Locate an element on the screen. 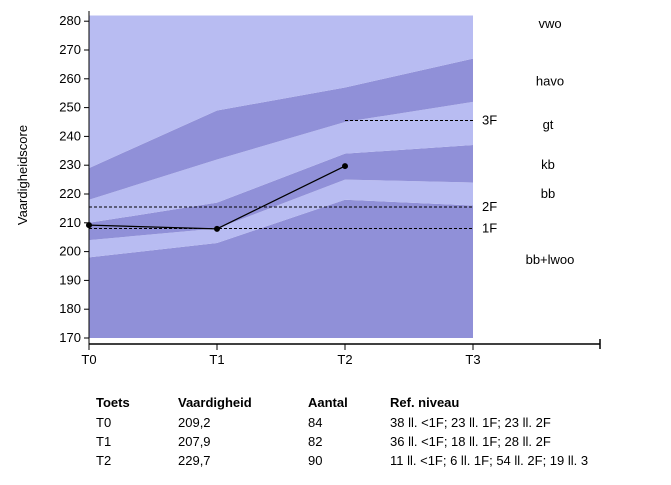 The image size is (671, 485). series-group is located at coordinates (217, 197).